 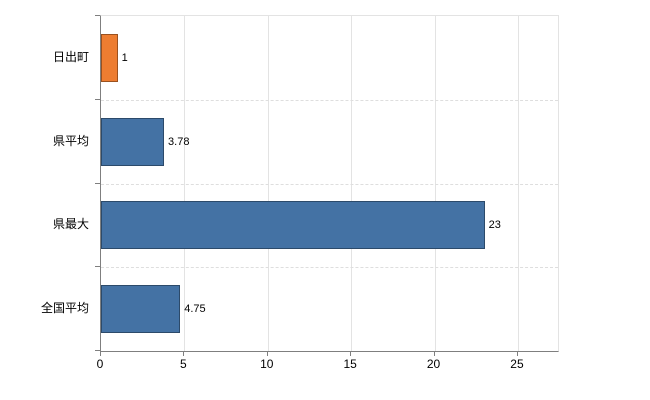 What do you see at coordinates (494, 225) in the screenshot?
I see `bar-value-label: 23` at bounding box center [494, 225].